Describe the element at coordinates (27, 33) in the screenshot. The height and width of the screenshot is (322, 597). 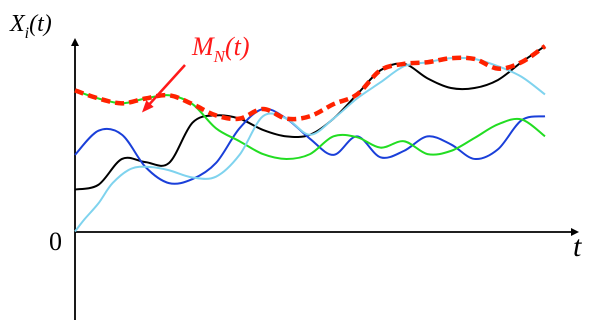
I see `y-axis-label-sub: i` at that location.